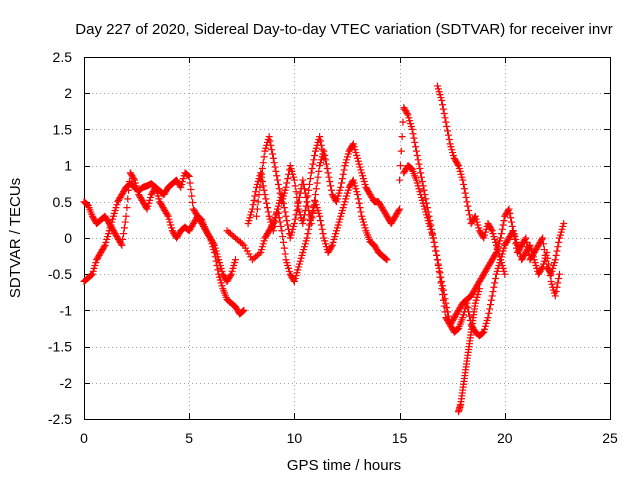  Describe the element at coordinates (295, 438) in the screenshot. I see `x-tick-label: 10` at that location.